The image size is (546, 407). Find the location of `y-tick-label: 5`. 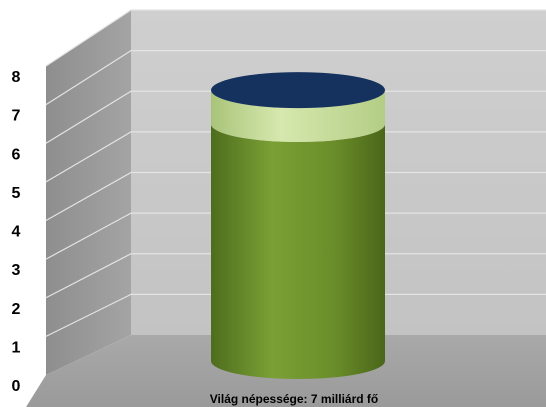

y-tick-label: 5 is located at coordinates (16, 193).